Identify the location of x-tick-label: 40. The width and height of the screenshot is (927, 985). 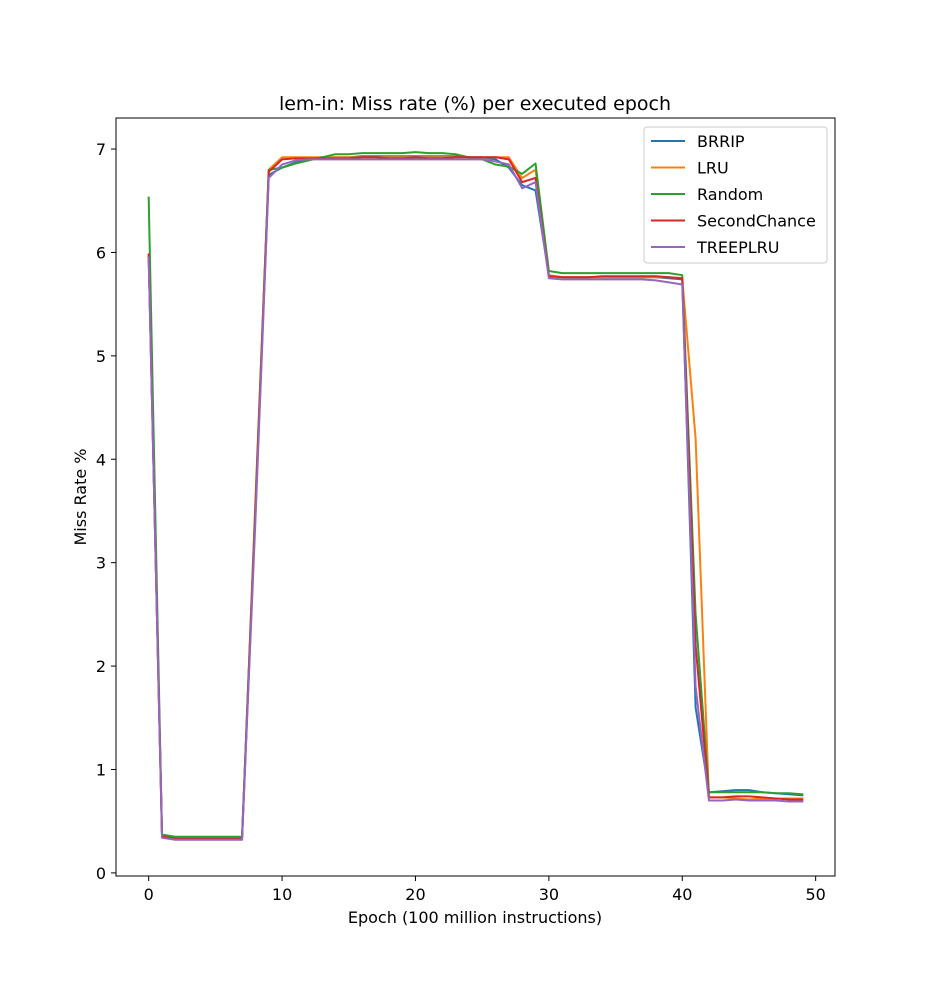
(682, 894).